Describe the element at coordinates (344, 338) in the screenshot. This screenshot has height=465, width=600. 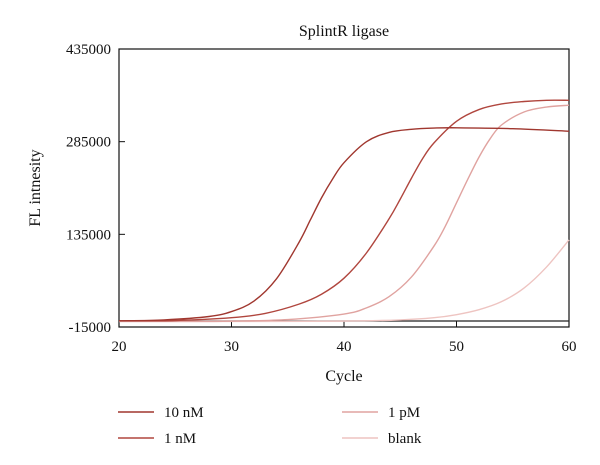
I see `x-axis: 20 30 40 50 60` at that location.